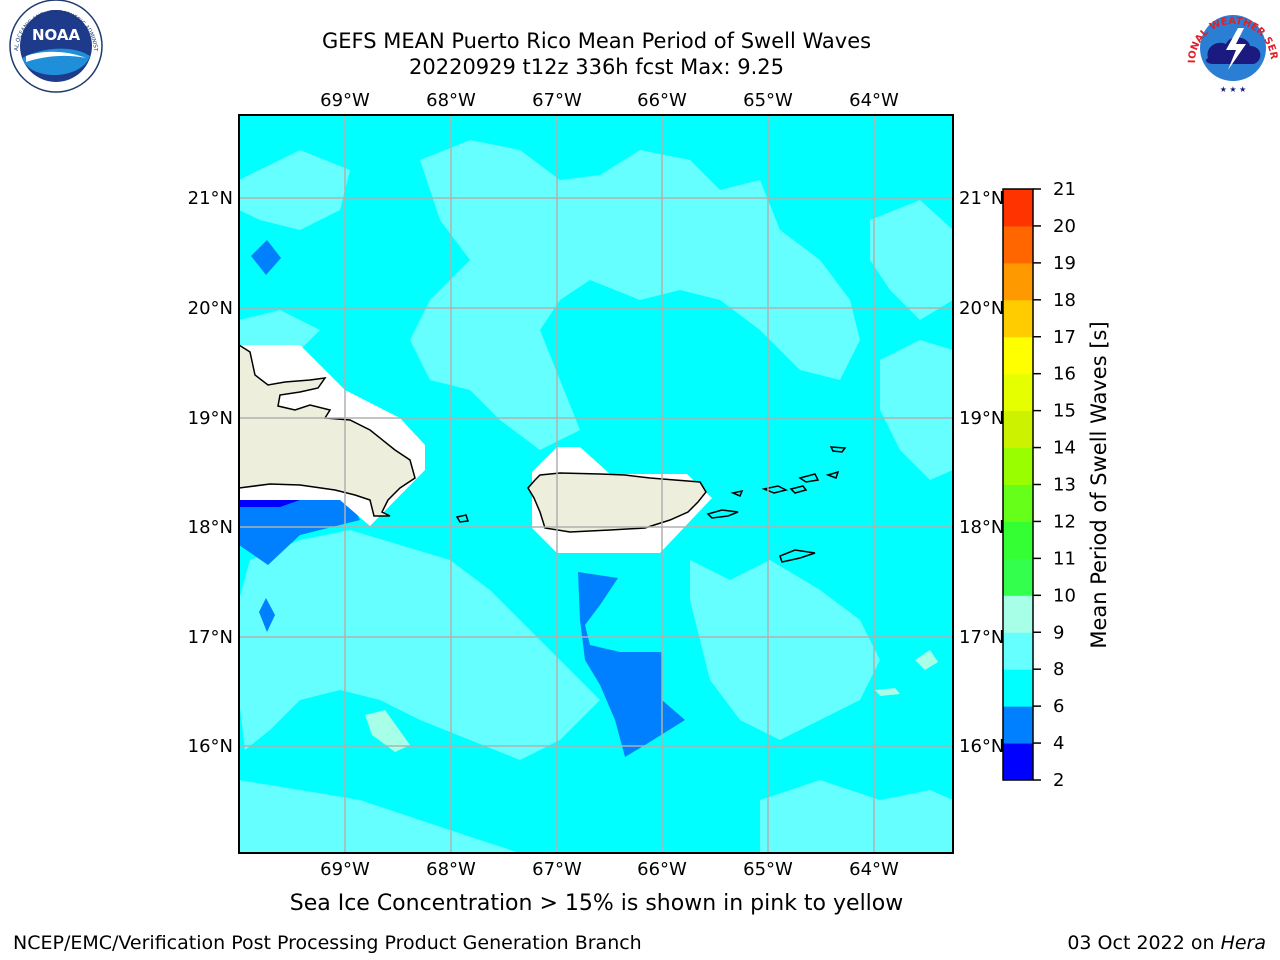 Image resolution: width=1280 pixels, height=960 pixels. What do you see at coordinates (609, 100) in the screenshot?
I see `lon-labels-top: 69°W 68°W 67°W 66°W 65°W 64°W` at bounding box center [609, 100].